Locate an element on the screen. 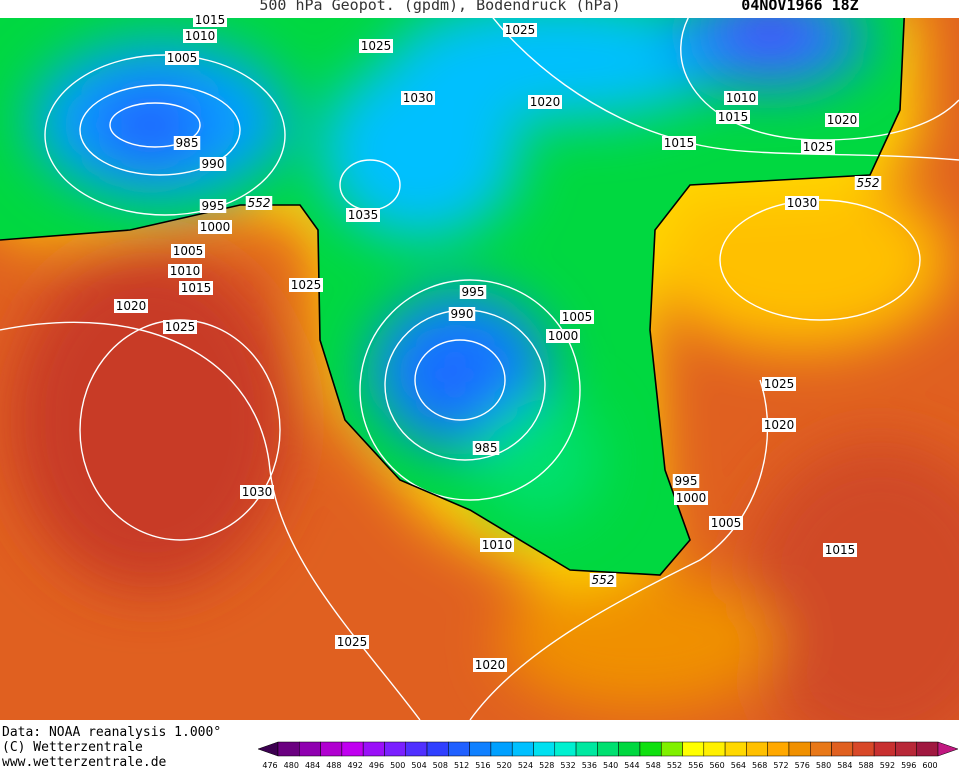 The height and width of the screenshot is (770, 959). colorbar-label: 488 is located at coordinates (333, 765).